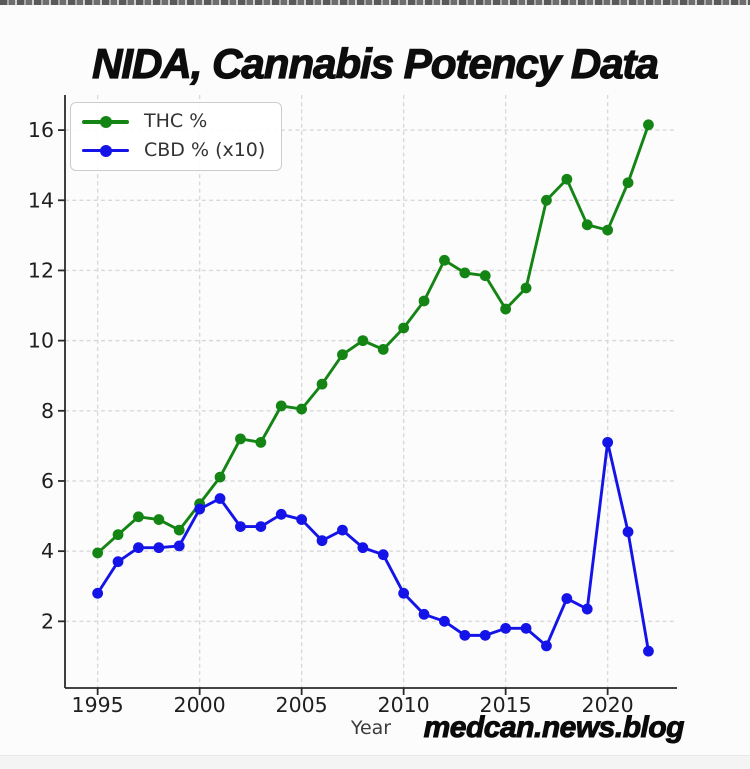 The image size is (750, 769). What do you see at coordinates (41, 200) in the screenshot?
I see `y-tick-label: 14` at bounding box center [41, 200].